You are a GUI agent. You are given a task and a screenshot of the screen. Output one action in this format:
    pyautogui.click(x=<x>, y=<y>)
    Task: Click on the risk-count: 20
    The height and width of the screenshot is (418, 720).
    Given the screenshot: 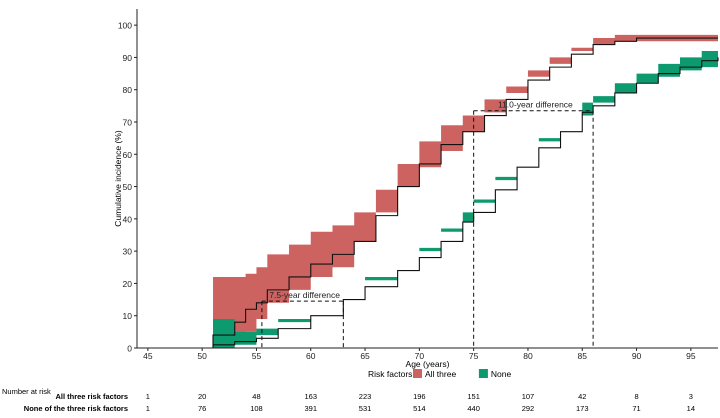 What is the action you would take?
    pyautogui.click(x=202, y=396)
    